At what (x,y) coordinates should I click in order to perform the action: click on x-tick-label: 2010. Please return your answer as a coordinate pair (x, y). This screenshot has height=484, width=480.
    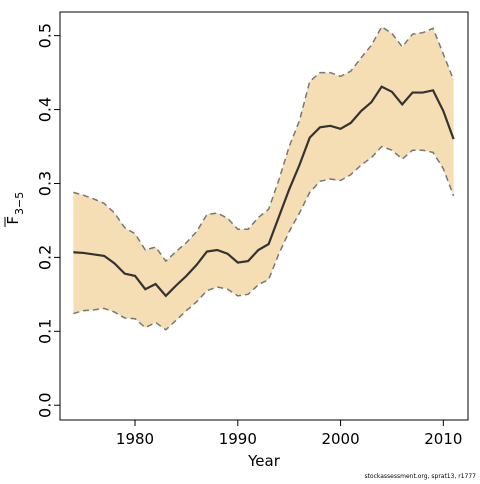
    Looking at the image, I should click on (443, 439).